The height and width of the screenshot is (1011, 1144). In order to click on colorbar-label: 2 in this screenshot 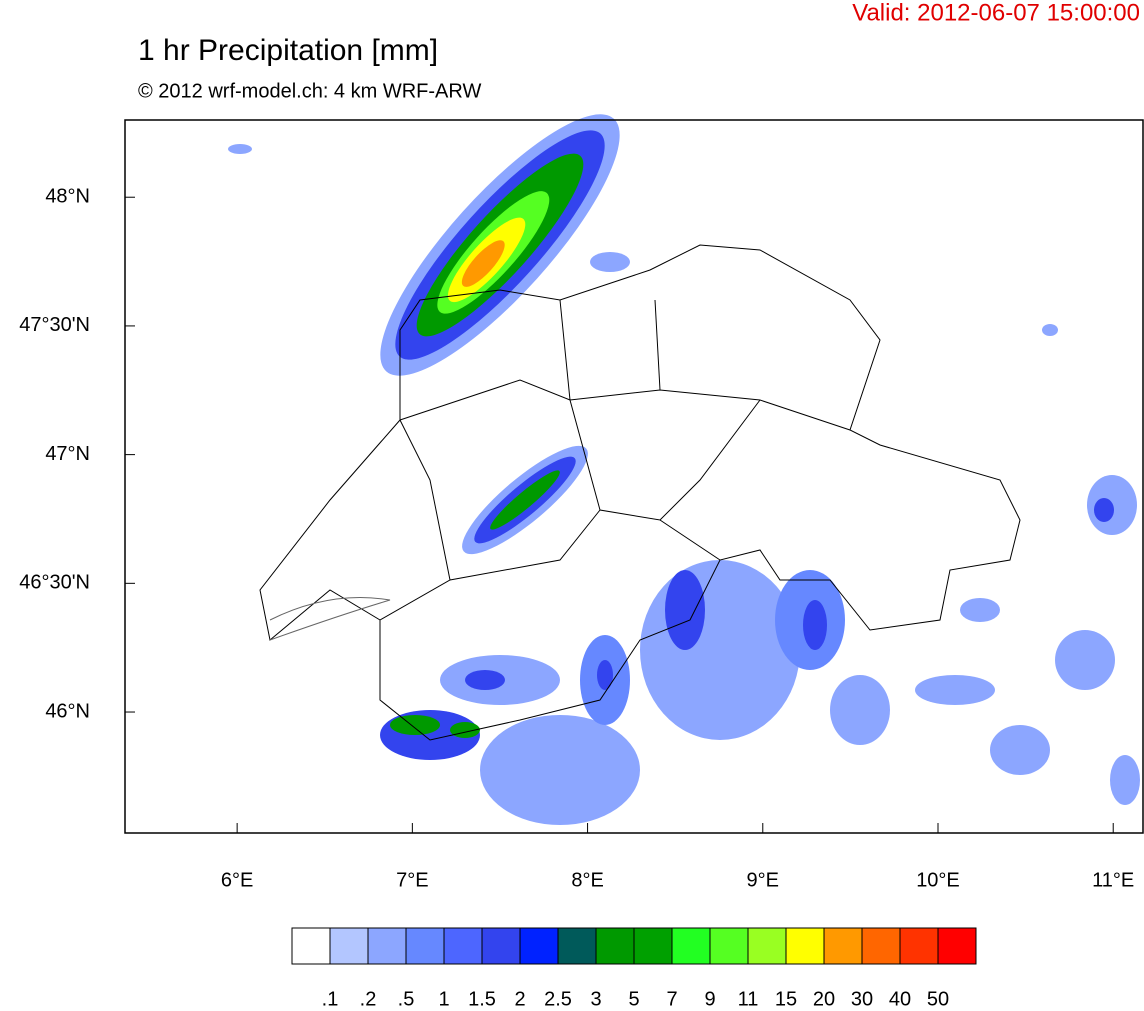, I will do `click(519, 999)`.